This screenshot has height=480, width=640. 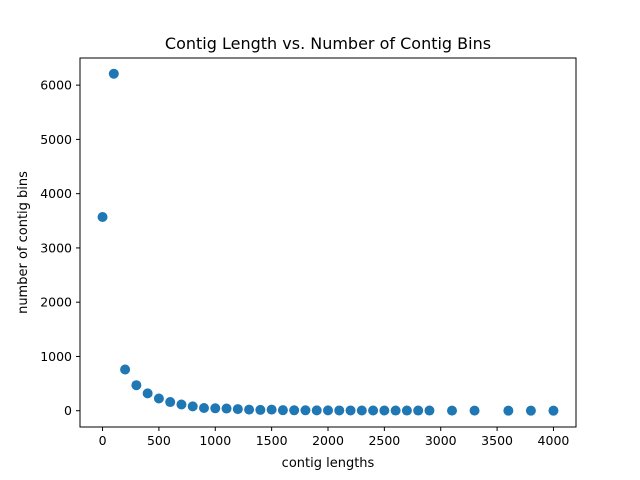 What do you see at coordinates (328, 440) in the screenshot?
I see `x-tick-label: 2000` at bounding box center [328, 440].